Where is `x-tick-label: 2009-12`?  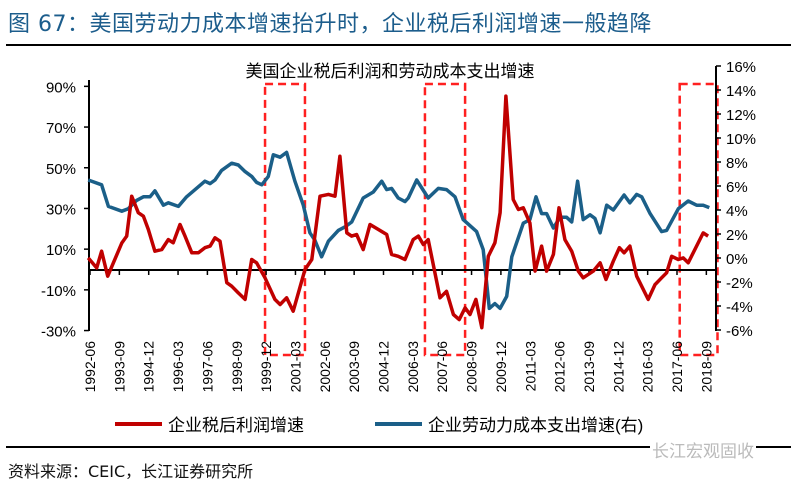
x-tick-label: 2009-12 is located at coordinates (501, 367).